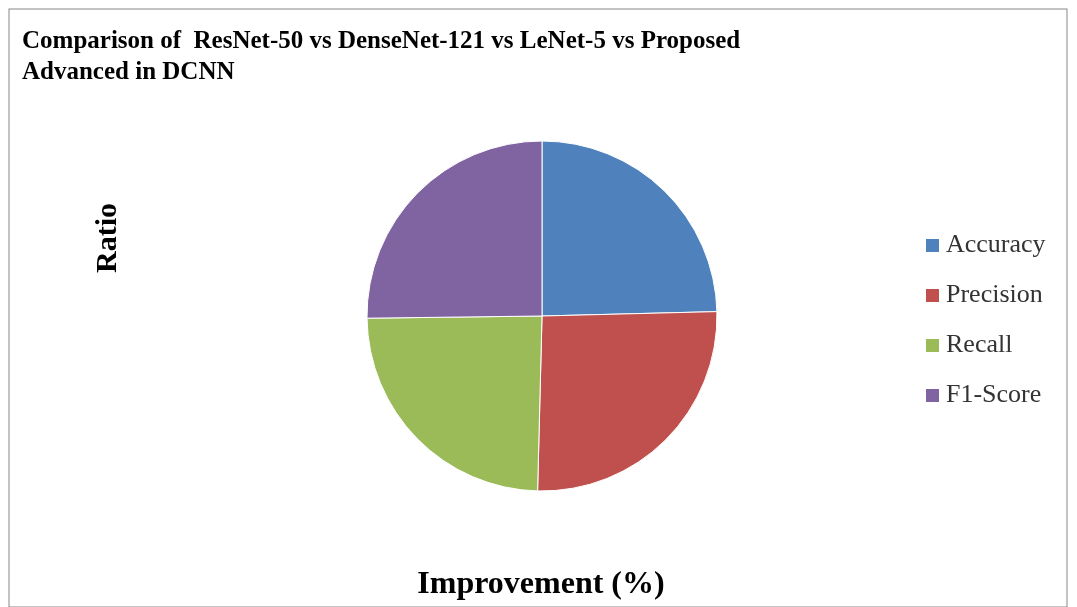  What do you see at coordinates (541, 582) in the screenshot?
I see `text: Improvement (%)` at bounding box center [541, 582].